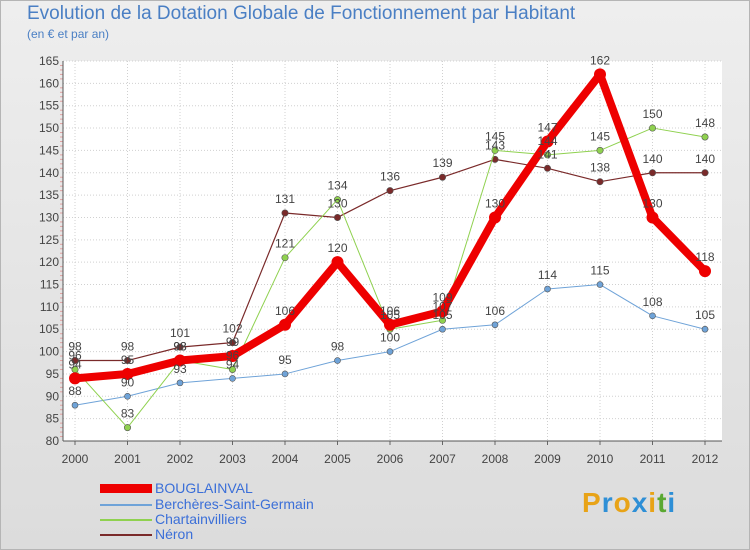  What do you see at coordinates (337, 186) in the screenshot?
I see `data-label: 134` at bounding box center [337, 186].